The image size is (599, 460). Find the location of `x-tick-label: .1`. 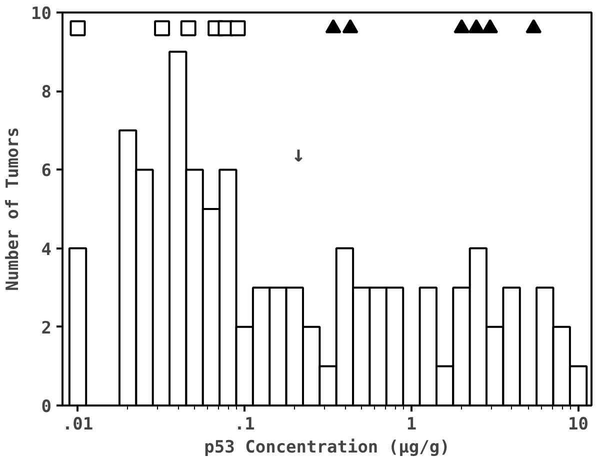

x-tick-label: .1 is located at coordinates (244, 424).